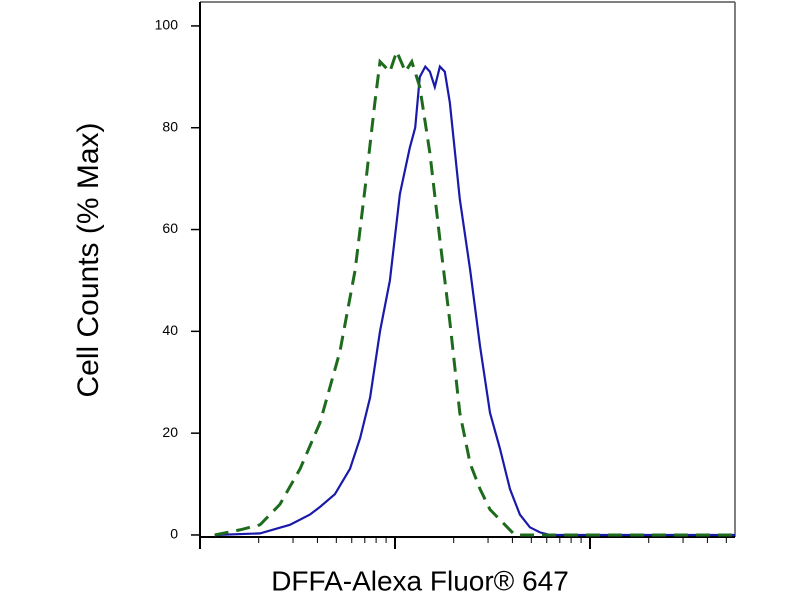  I want to click on y-tick-label: 0, so click(174, 534).